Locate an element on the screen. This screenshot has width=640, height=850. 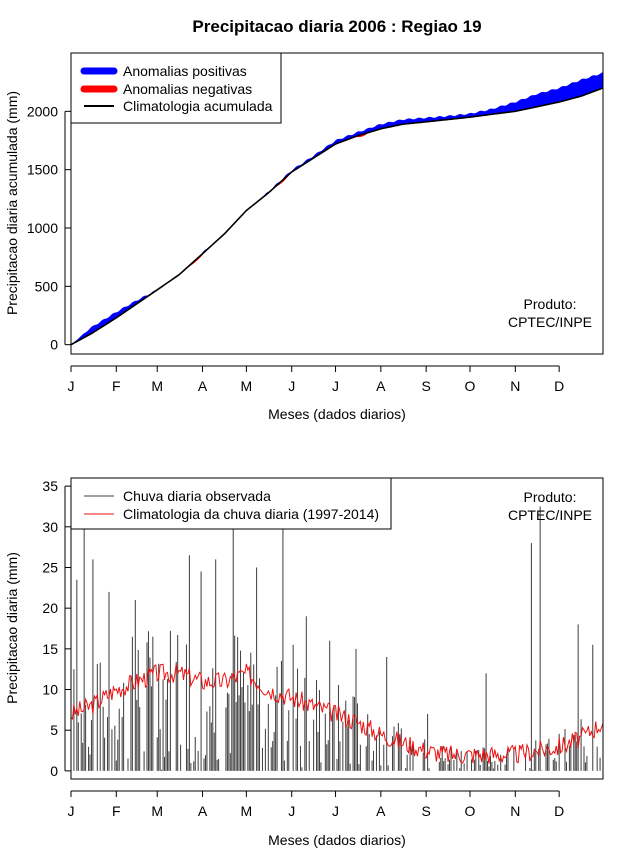
bottom-xtick-label: S is located at coordinates (425, 811).